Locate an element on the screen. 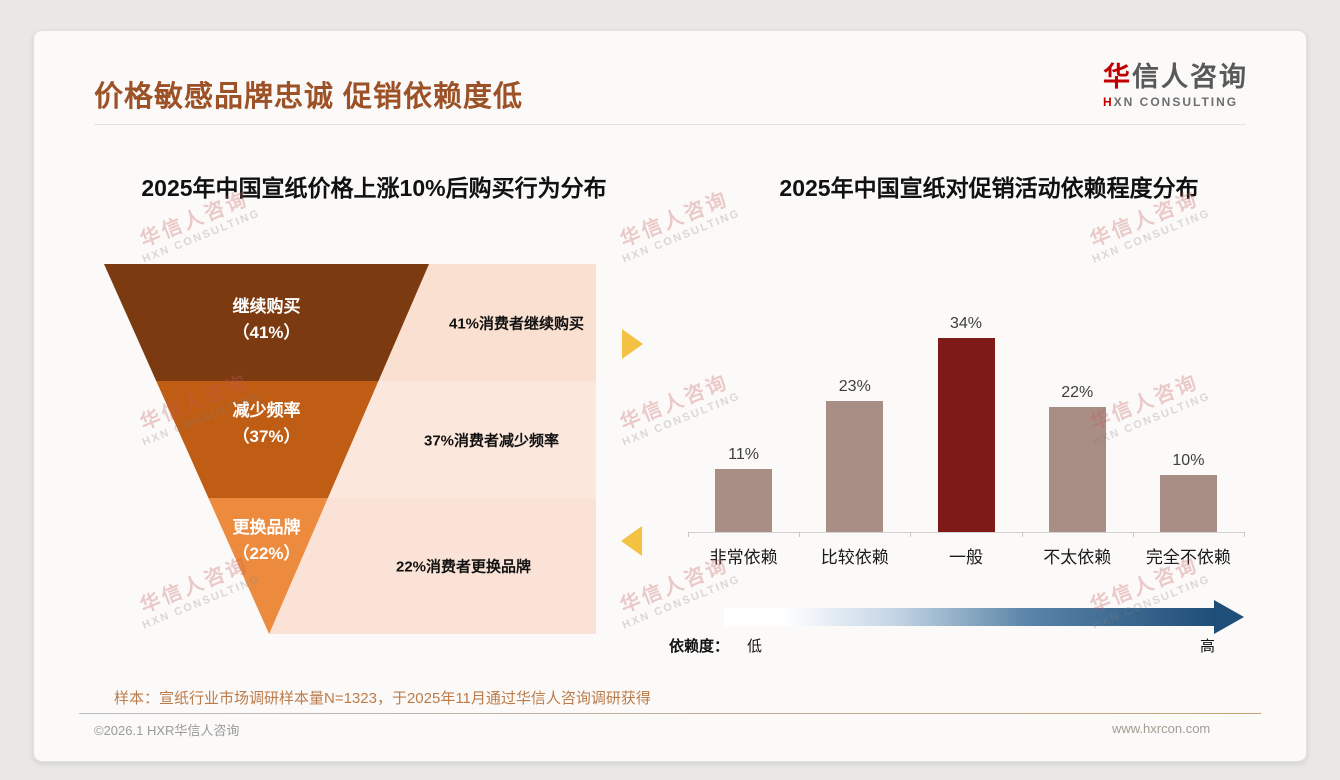 This screenshot has width=1340, height=780. funnel-stage-value-1: （37%） is located at coordinates (266, 437).